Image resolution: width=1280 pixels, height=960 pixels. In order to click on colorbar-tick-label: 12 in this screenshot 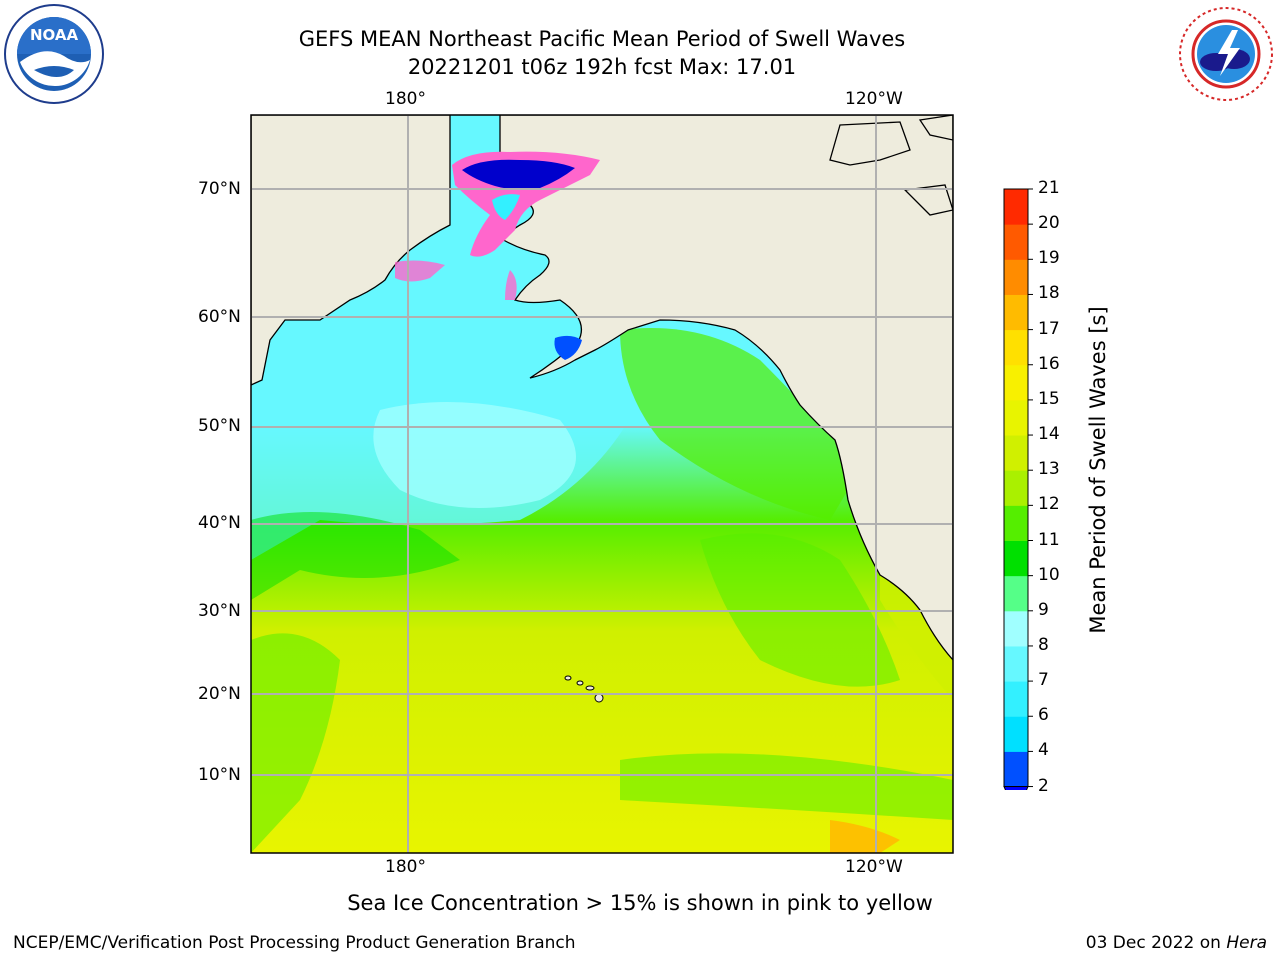, I will do `click(1049, 504)`.